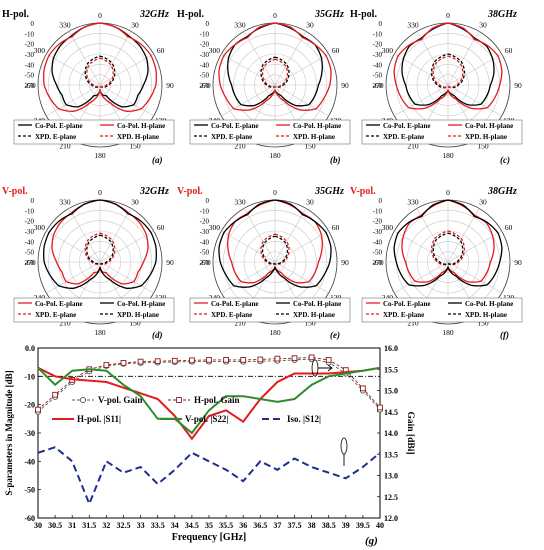 The image size is (544, 550). I want to click on y-tick-label: -10, so click(29, 376).